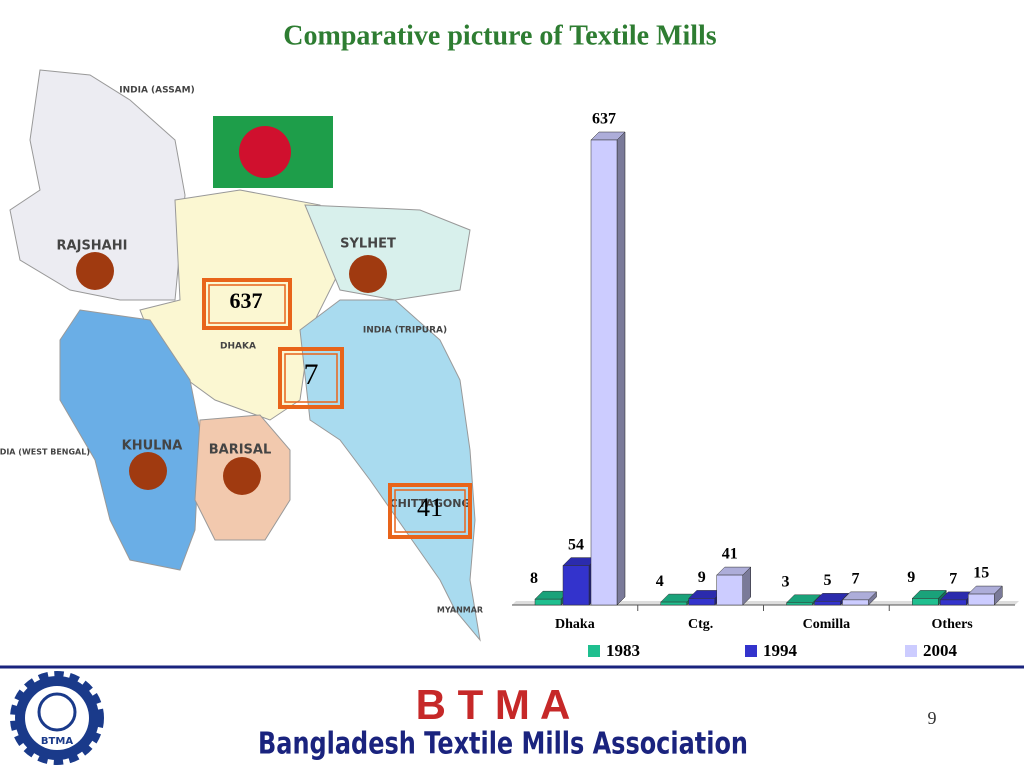 The width and height of the screenshot is (1024, 768). Describe the element at coordinates (493, 704) in the screenshot. I see `footer-acronym: B T M A` at that location.